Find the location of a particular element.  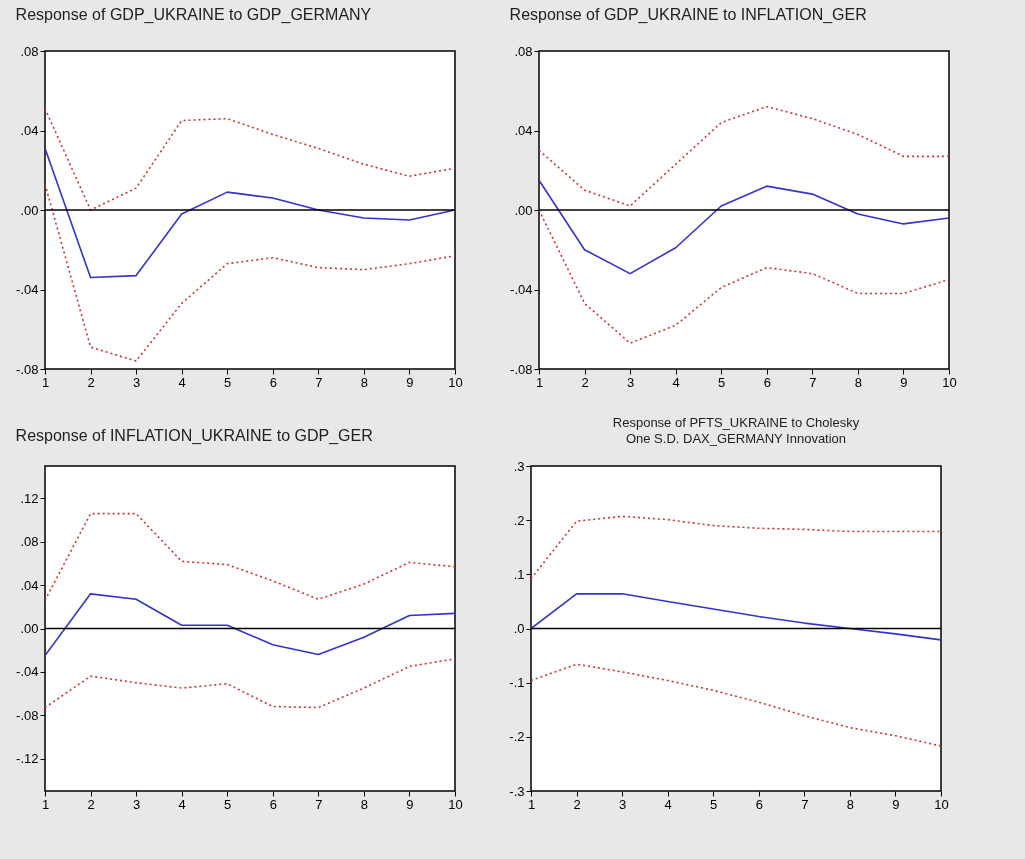

y-tick-label: -.3 is located at coordinates (517, 791).